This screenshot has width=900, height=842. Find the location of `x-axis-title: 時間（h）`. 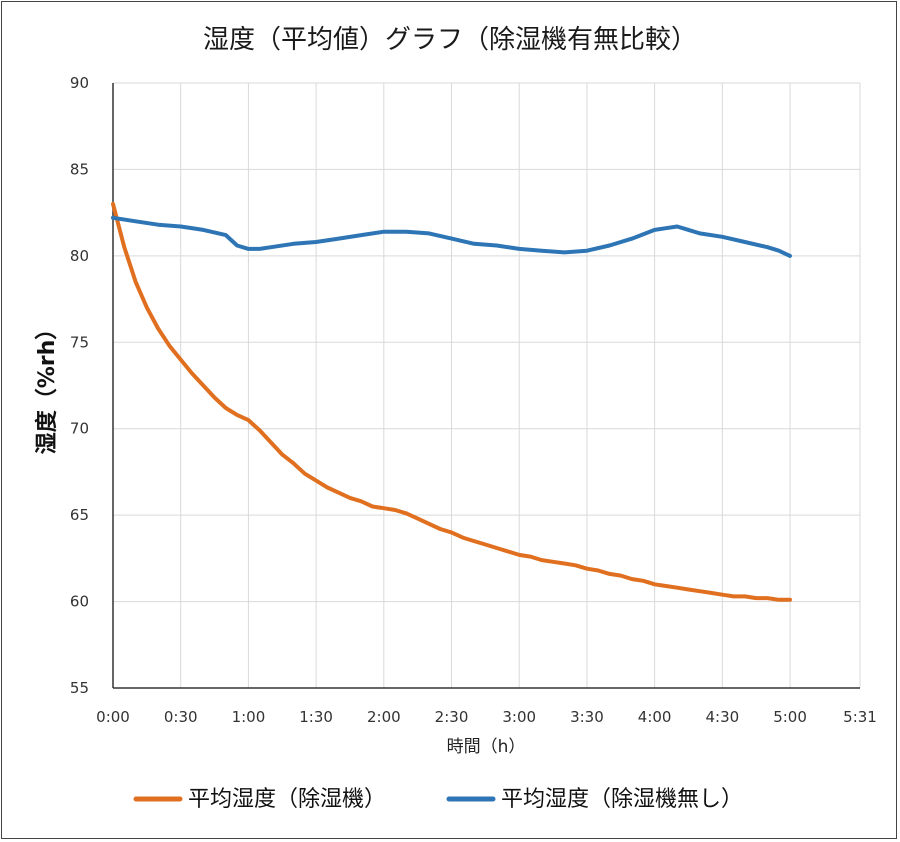

x-axis-title: 時間（h） is located at coordinates (486, 747).